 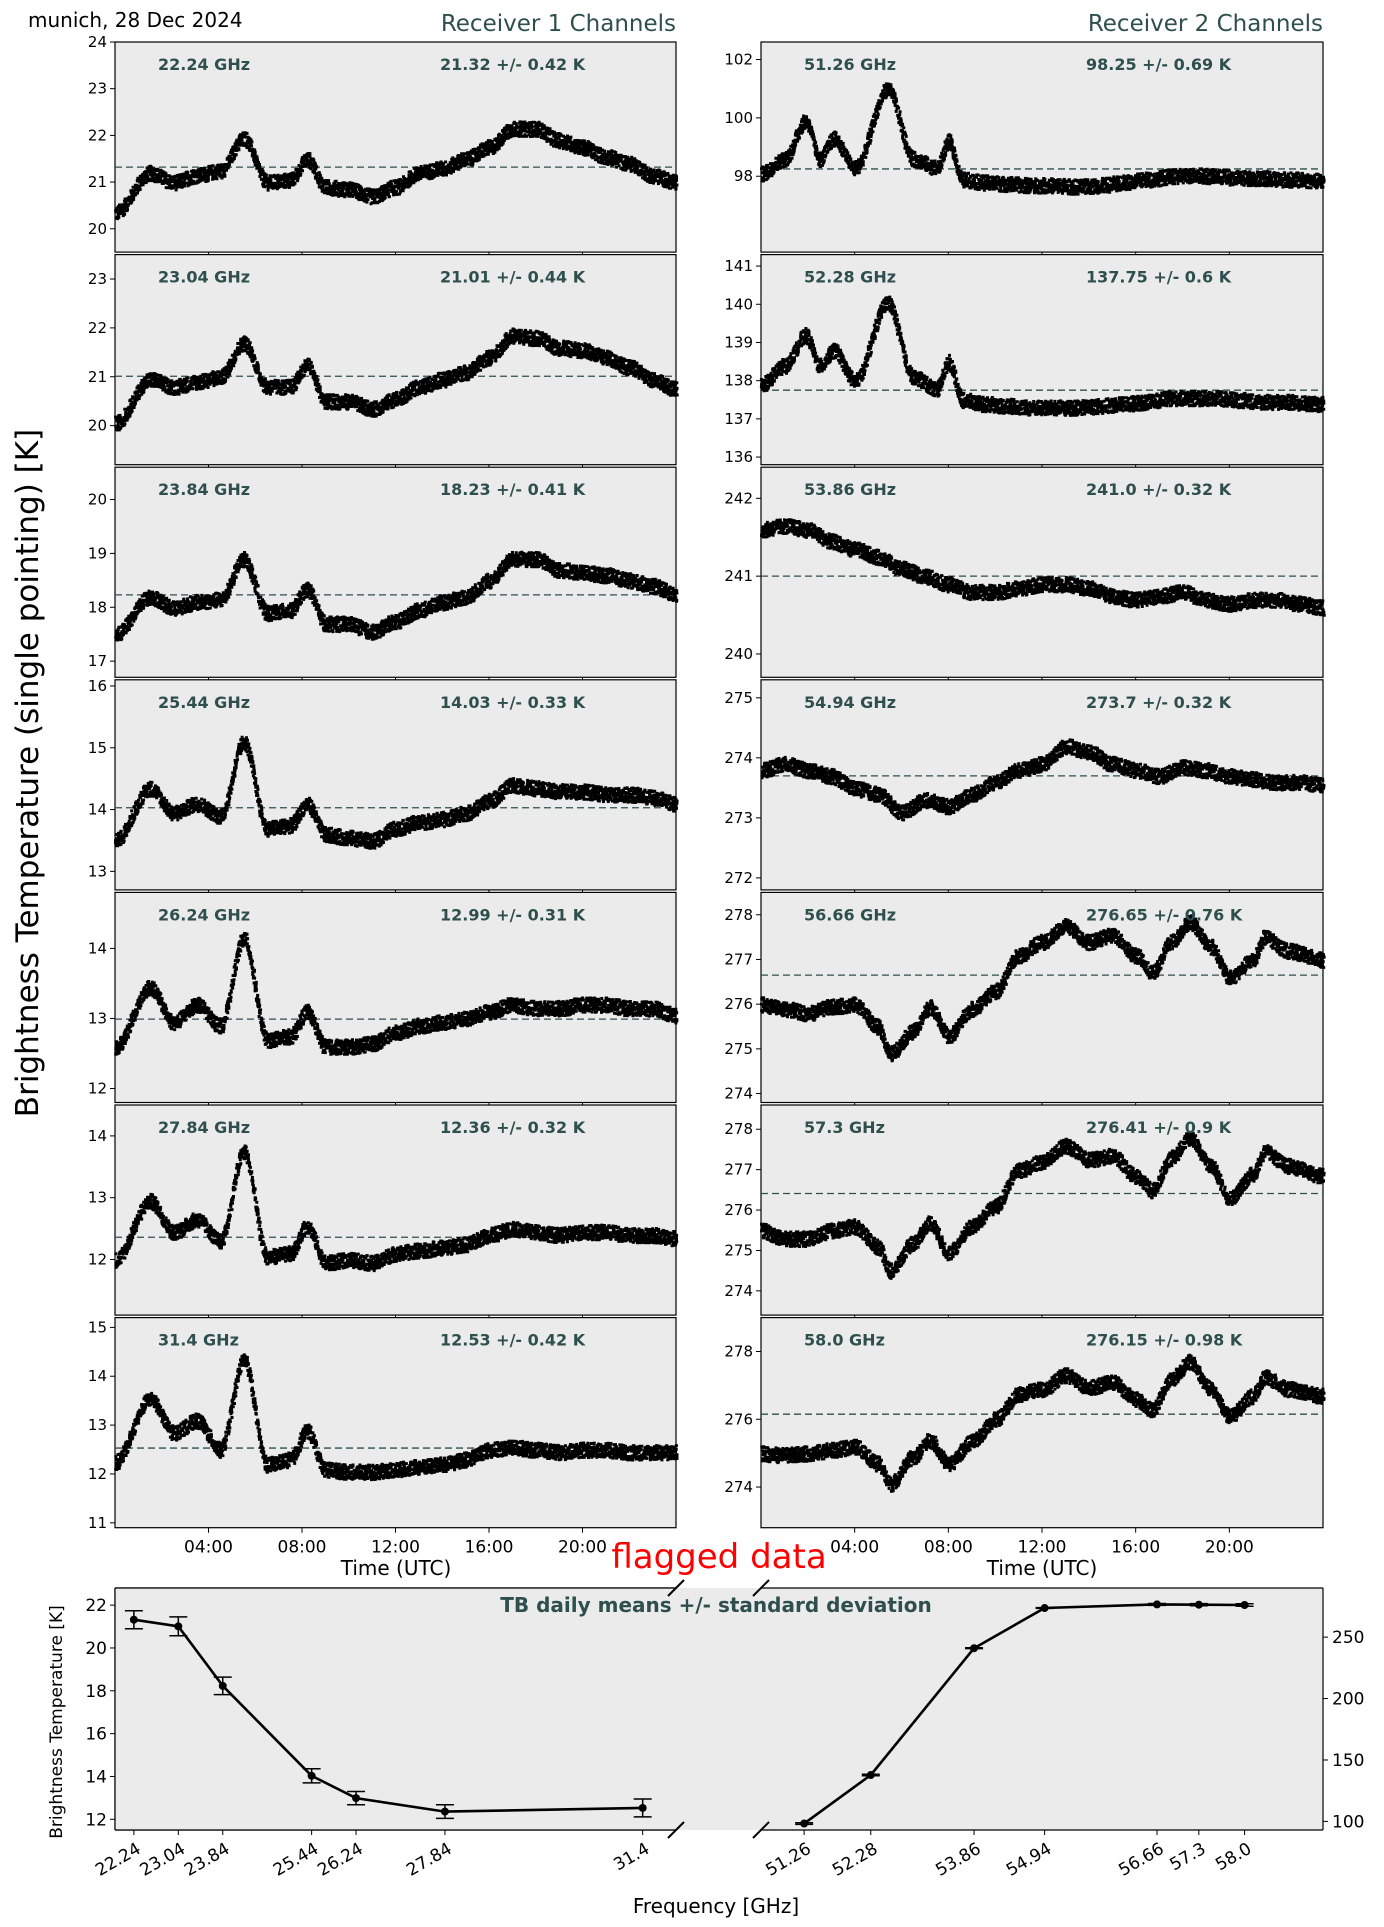 I want to click on y-tick-label: 140, so click(x=738, y=304).